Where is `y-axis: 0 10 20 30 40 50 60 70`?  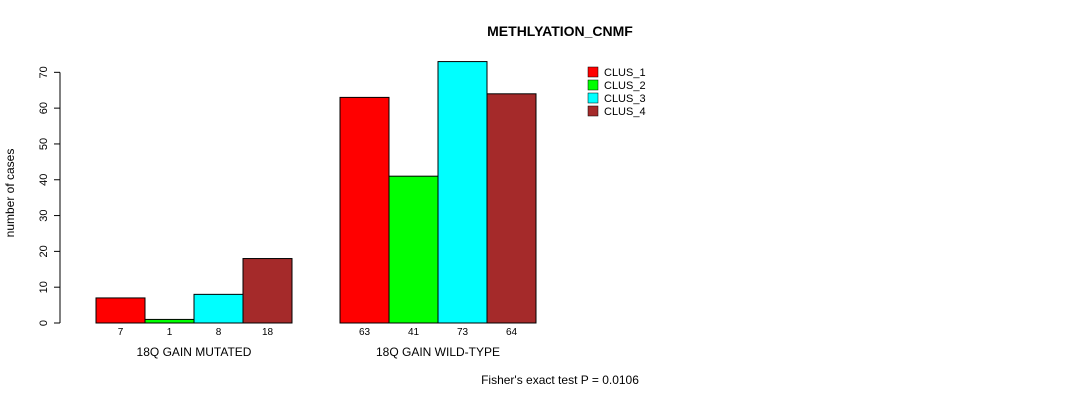
y-axis: 0 10 20 30 40 50 60 70 is located at coordinates (49, 196).